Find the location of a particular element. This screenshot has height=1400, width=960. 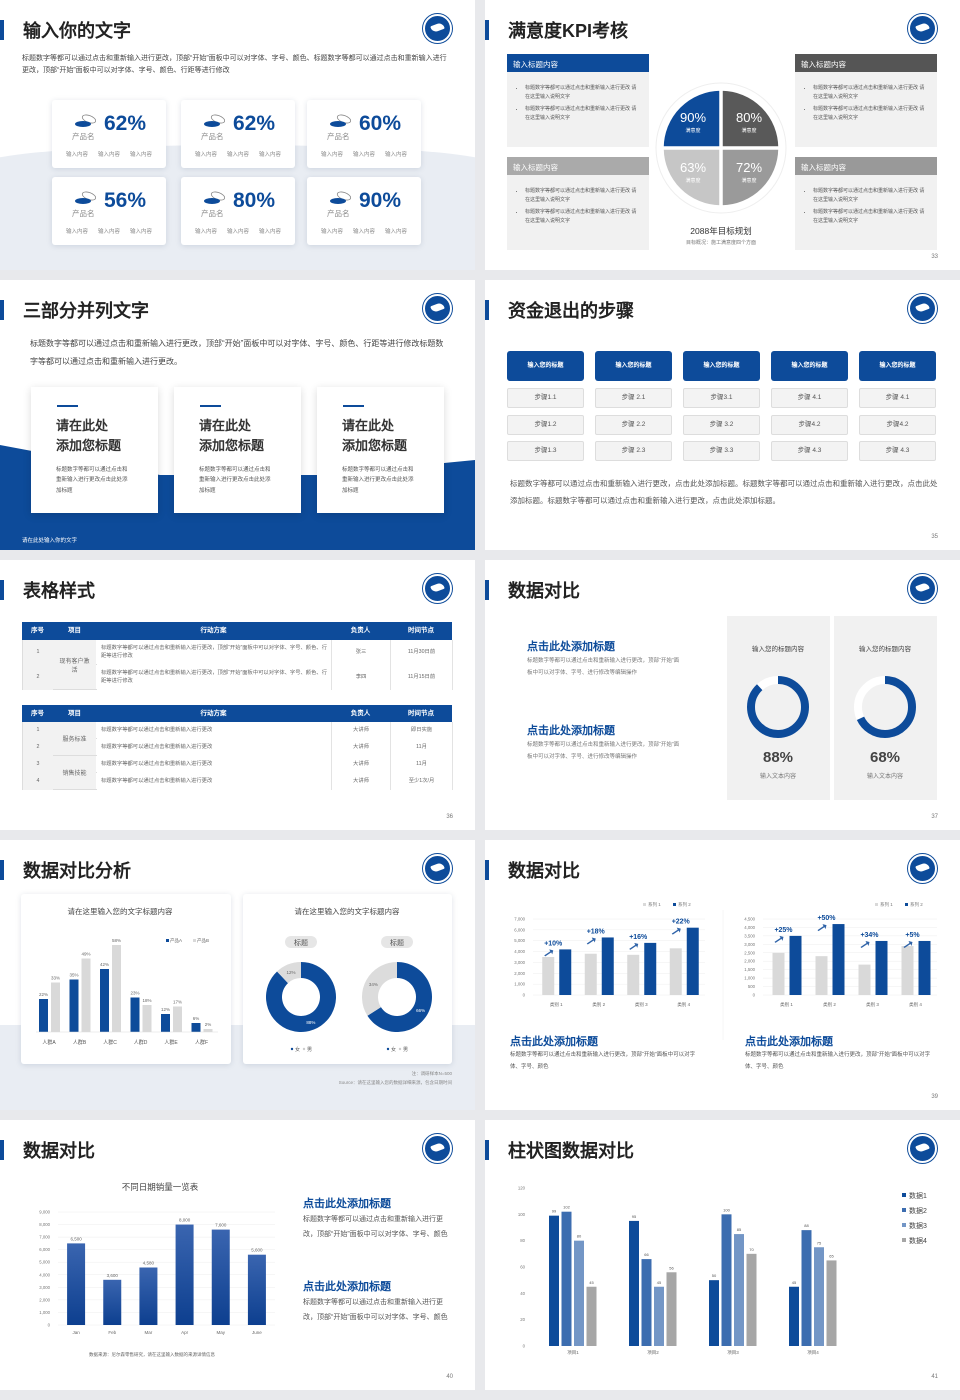

bar-data-label: 35% is located at coordinates (73, 975).